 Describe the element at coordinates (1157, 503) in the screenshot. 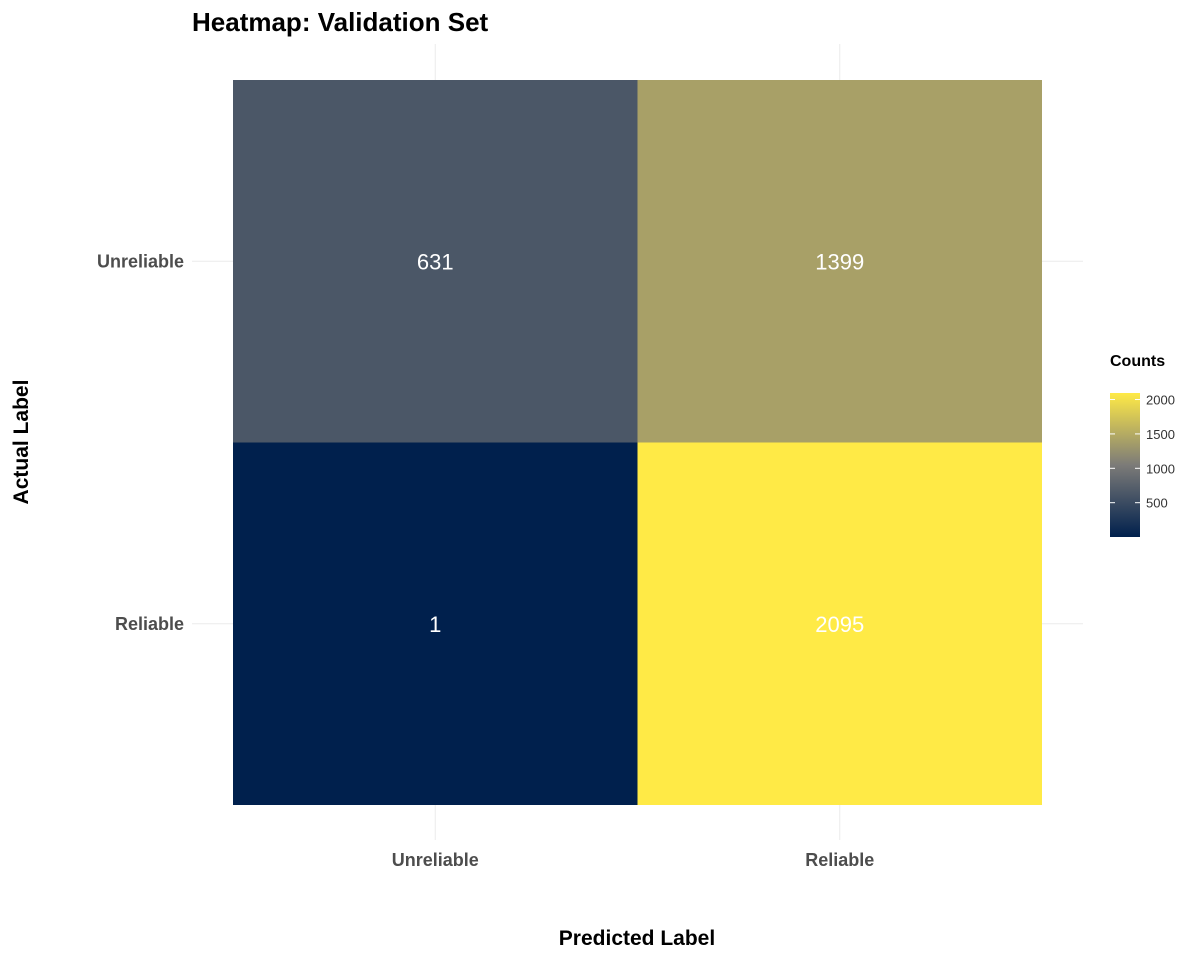

I see `legend-tick-label: 500` at that location.